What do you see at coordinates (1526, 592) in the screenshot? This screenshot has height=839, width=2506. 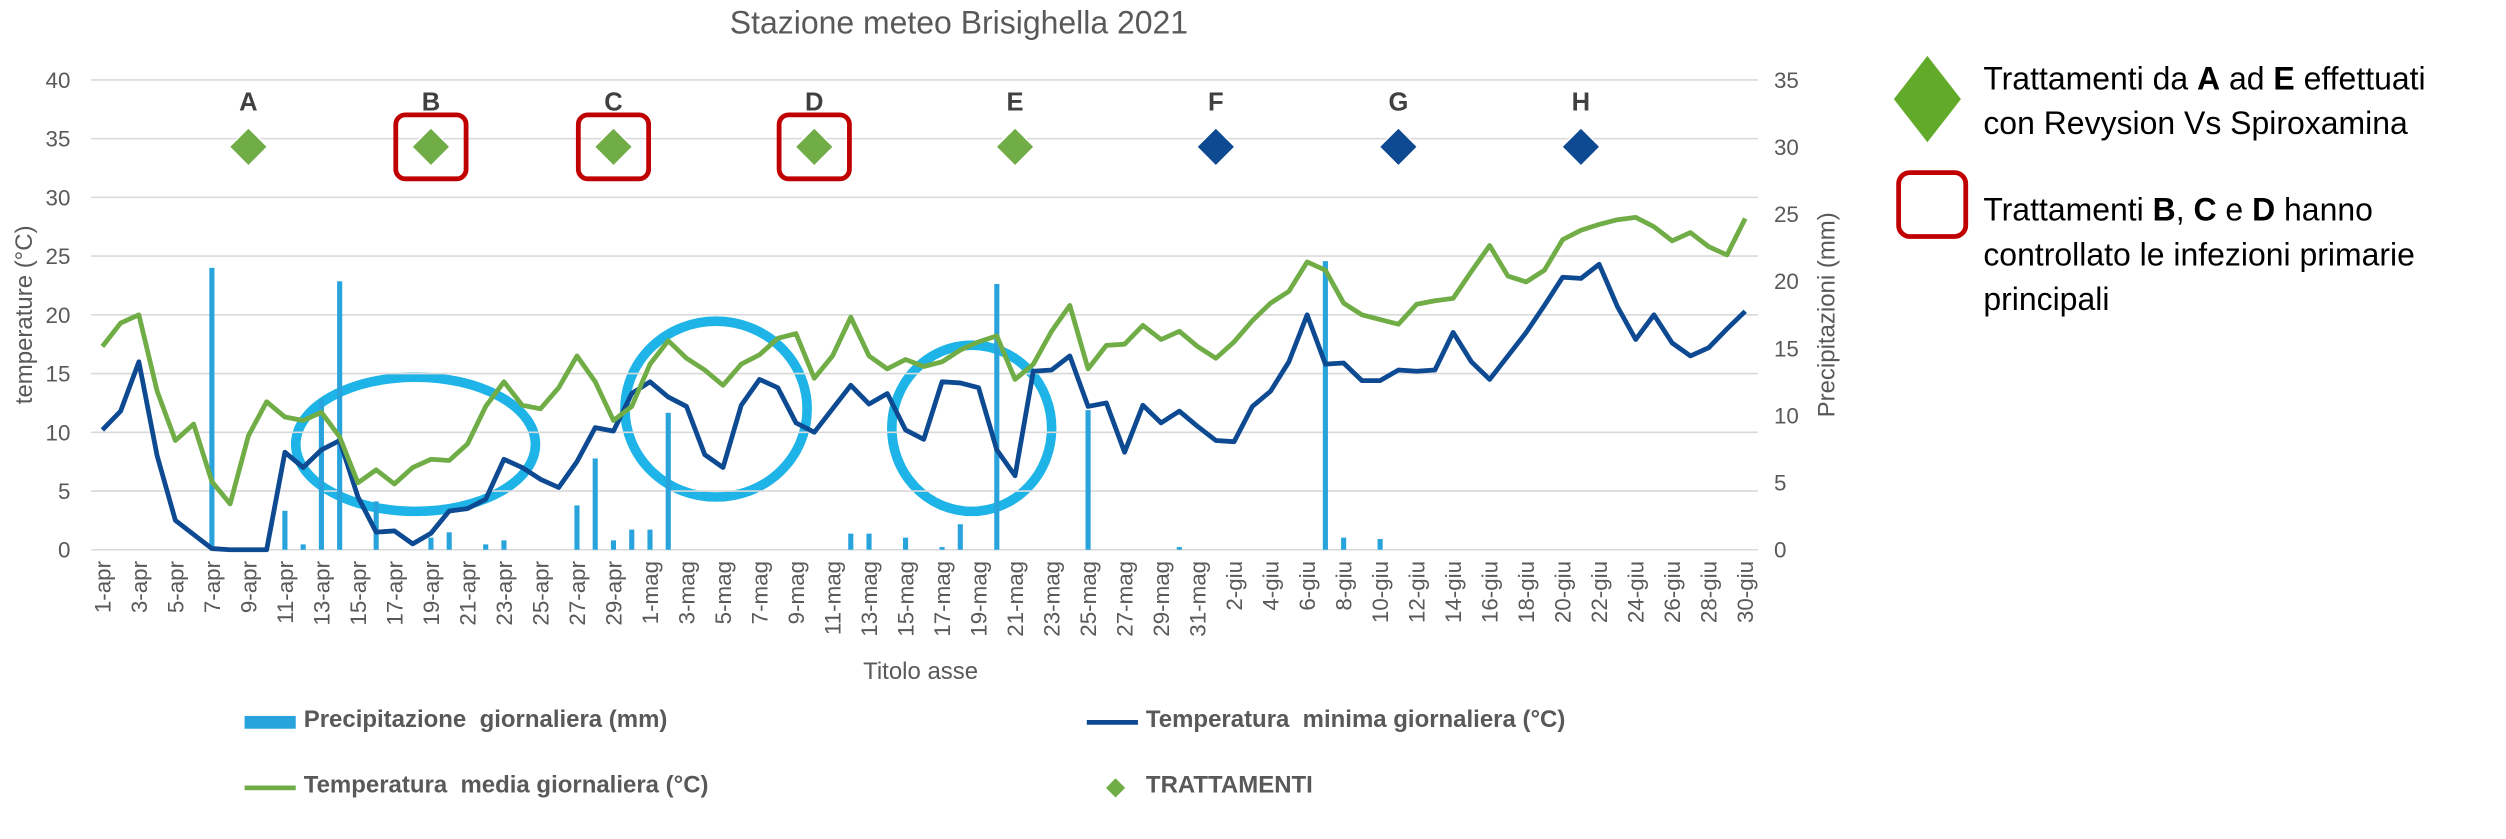 I see `x-tick-label: 18-giu` at bounding box center [1526, 592].